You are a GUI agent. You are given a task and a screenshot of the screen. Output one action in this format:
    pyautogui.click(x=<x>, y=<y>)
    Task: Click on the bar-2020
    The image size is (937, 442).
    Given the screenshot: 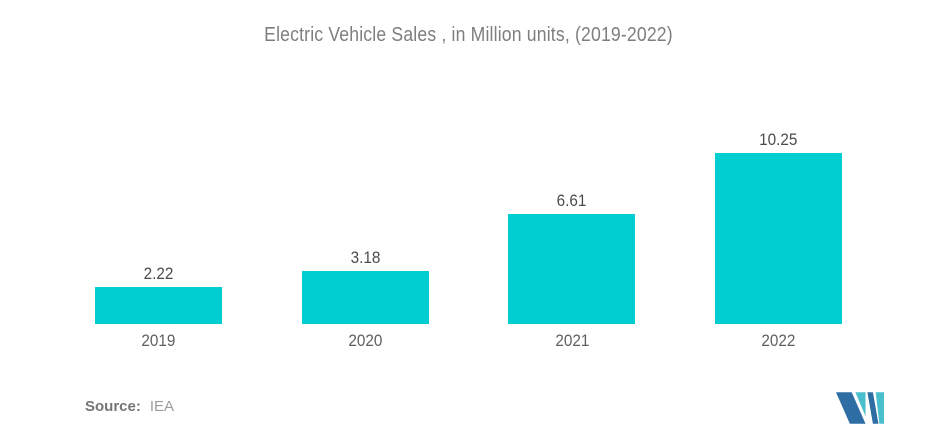 What is the action you would take?
    pyautogui.click(x=365, y=297)
    